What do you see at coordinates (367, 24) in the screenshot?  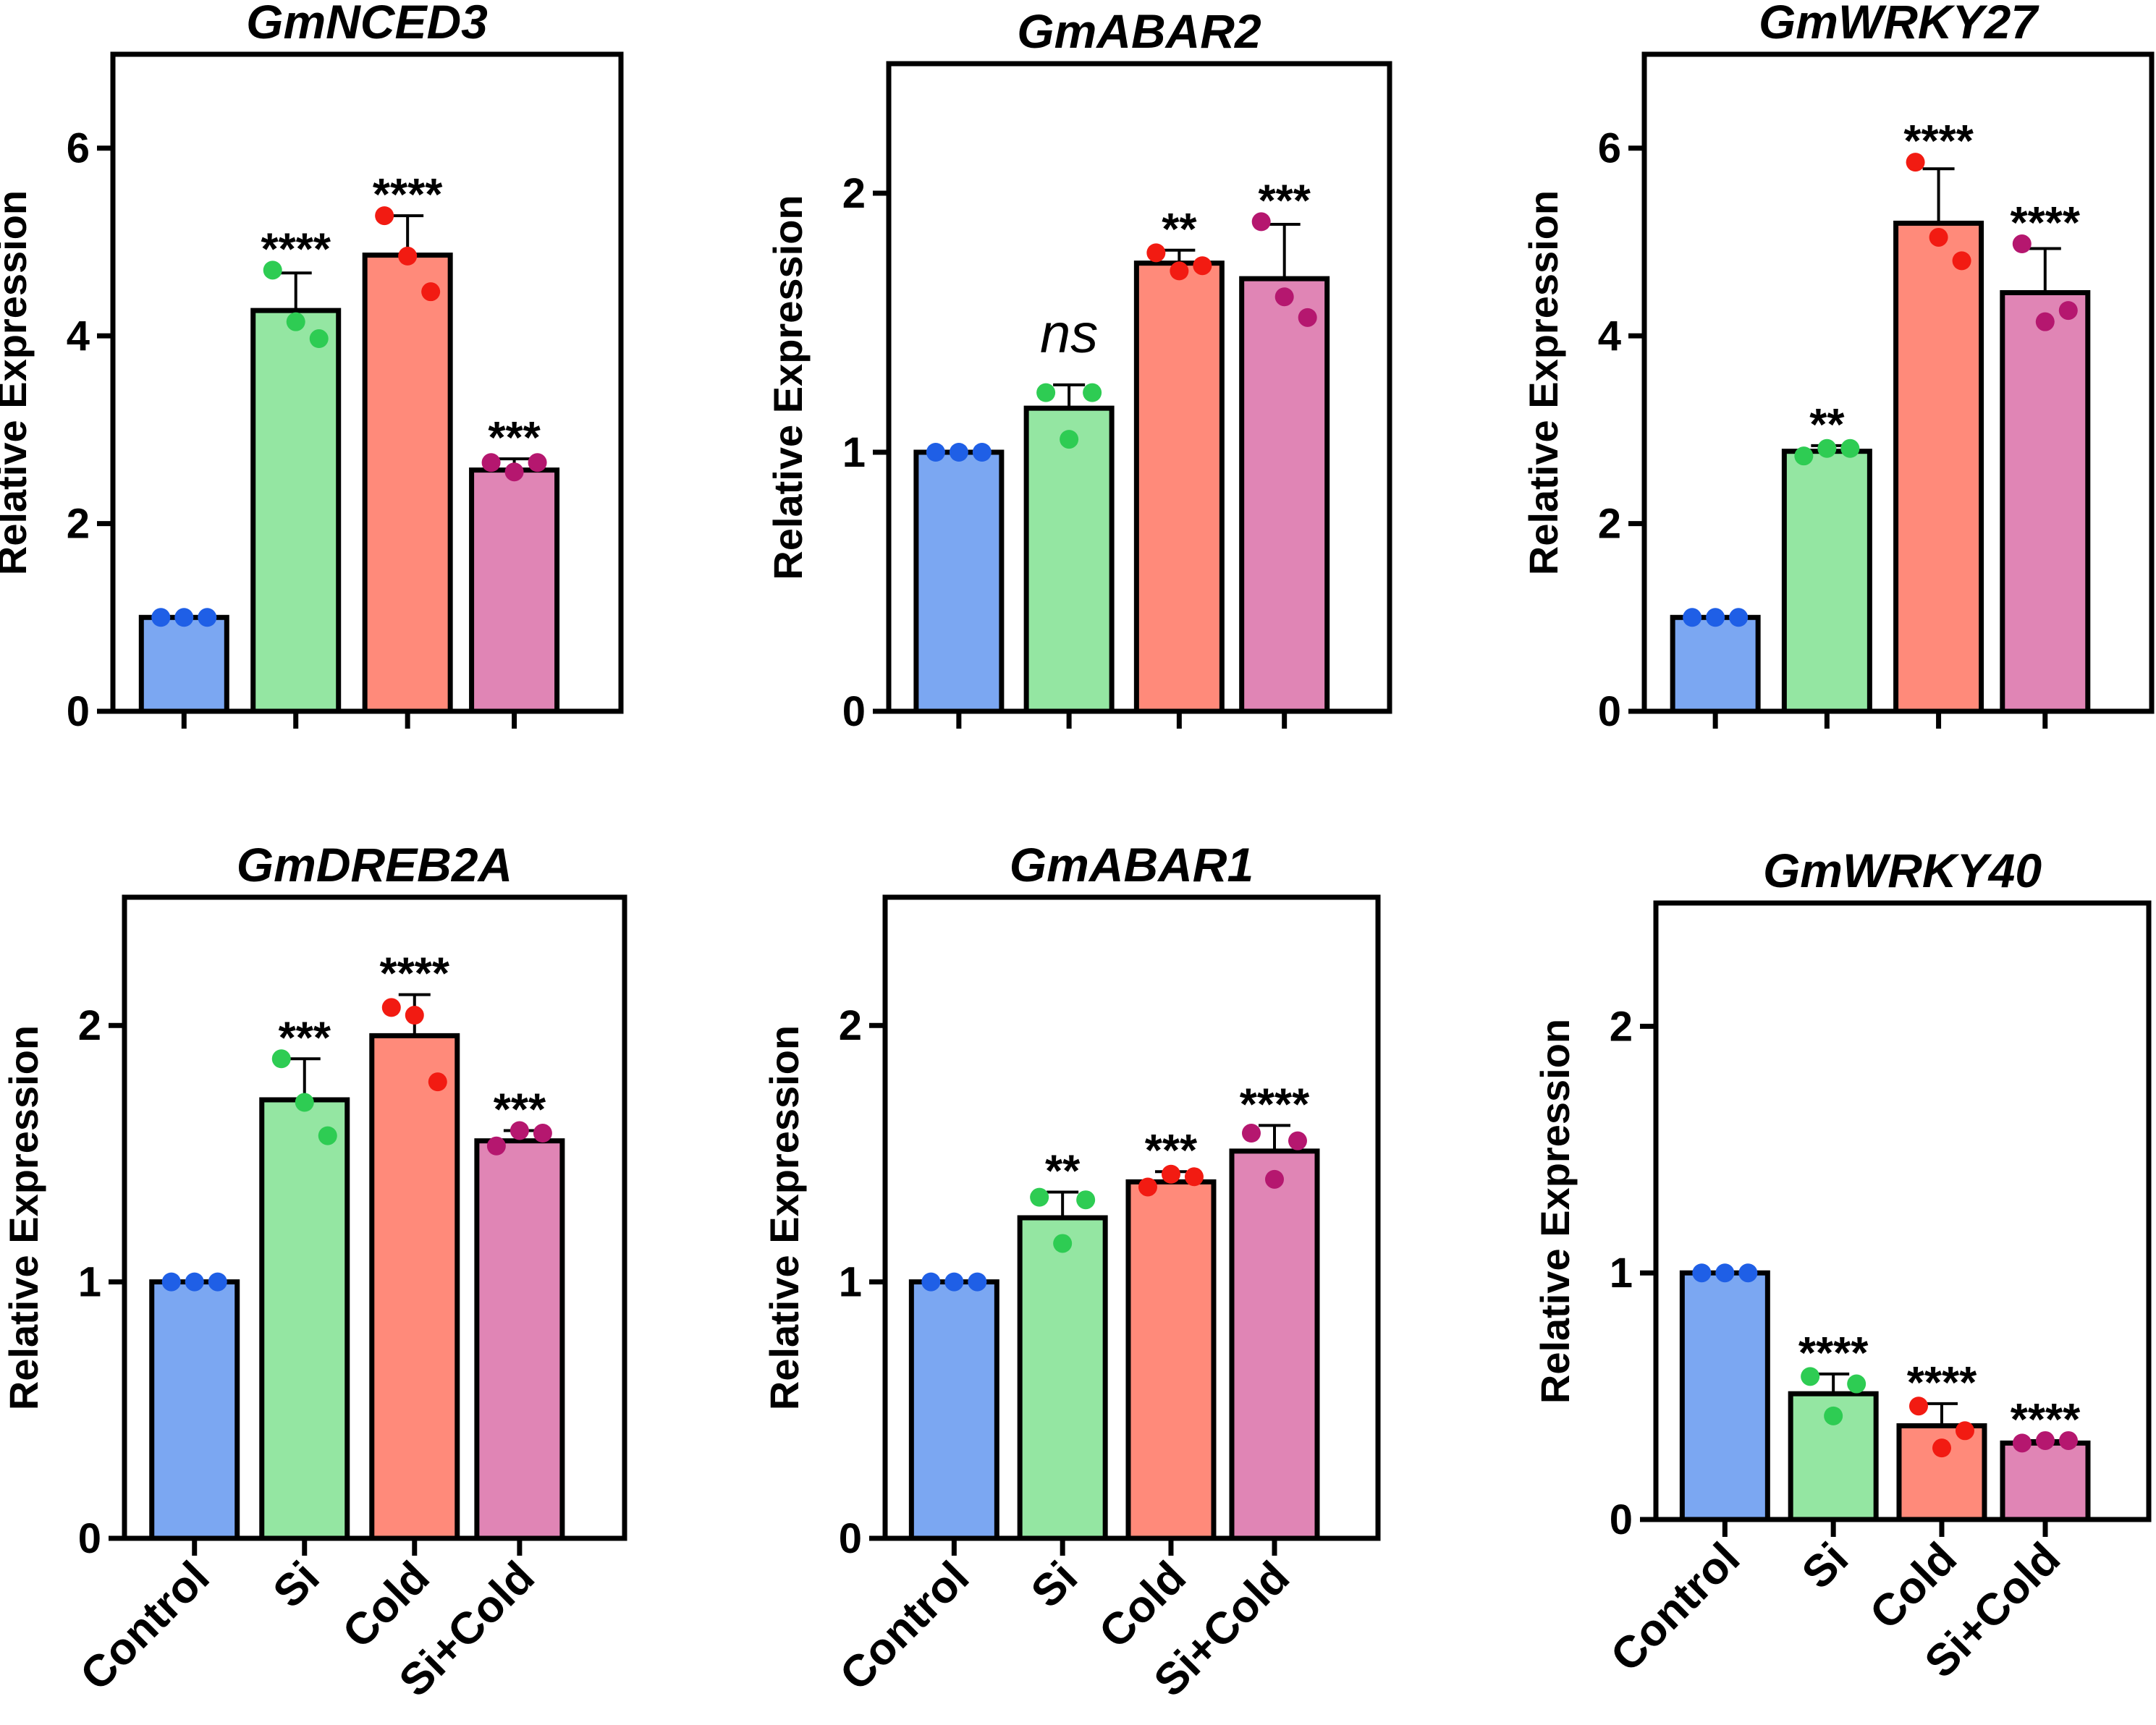 I see `chart-title: GmNCED3` at bounding box center [367, 24].